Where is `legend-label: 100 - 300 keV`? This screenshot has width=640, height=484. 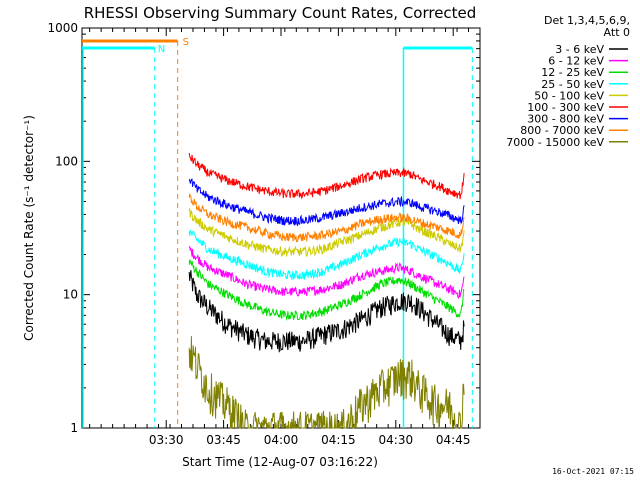
legend-label: 100 - 300 keV is located at coordinates (565, 107).